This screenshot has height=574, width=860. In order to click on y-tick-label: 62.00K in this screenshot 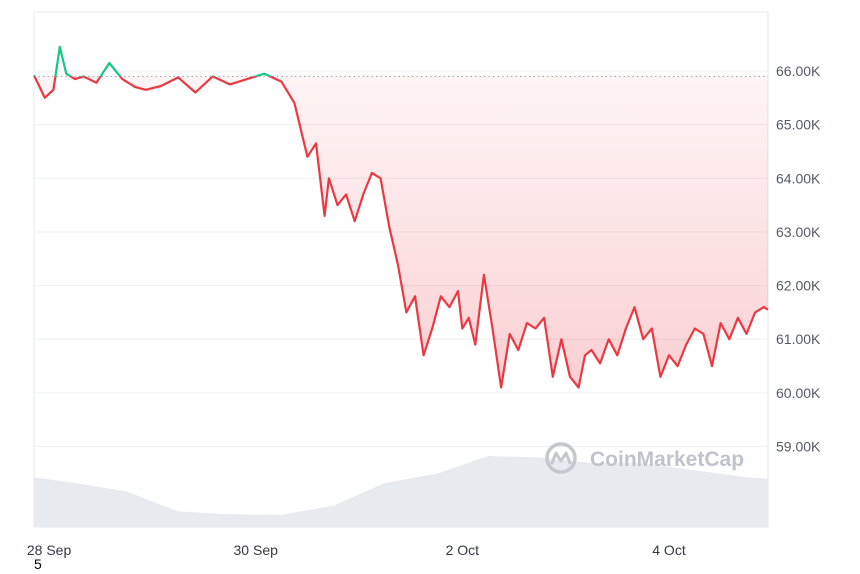, I will do `click(798, 286)`.